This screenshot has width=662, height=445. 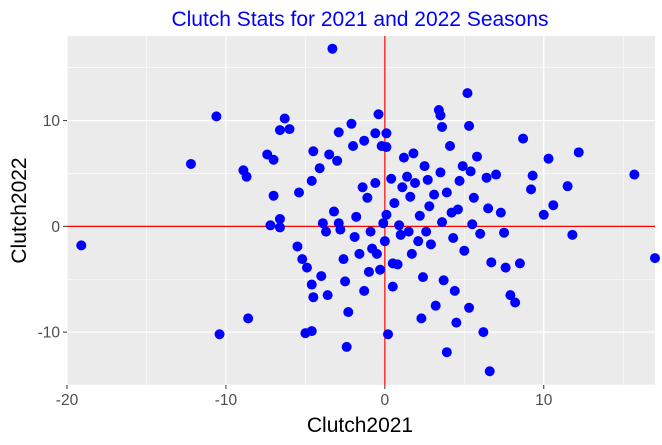 What do you see at coordinates (55, 227) in the screenshot?
I see `y-tick-label: 0` at bounding box center [55, 227].